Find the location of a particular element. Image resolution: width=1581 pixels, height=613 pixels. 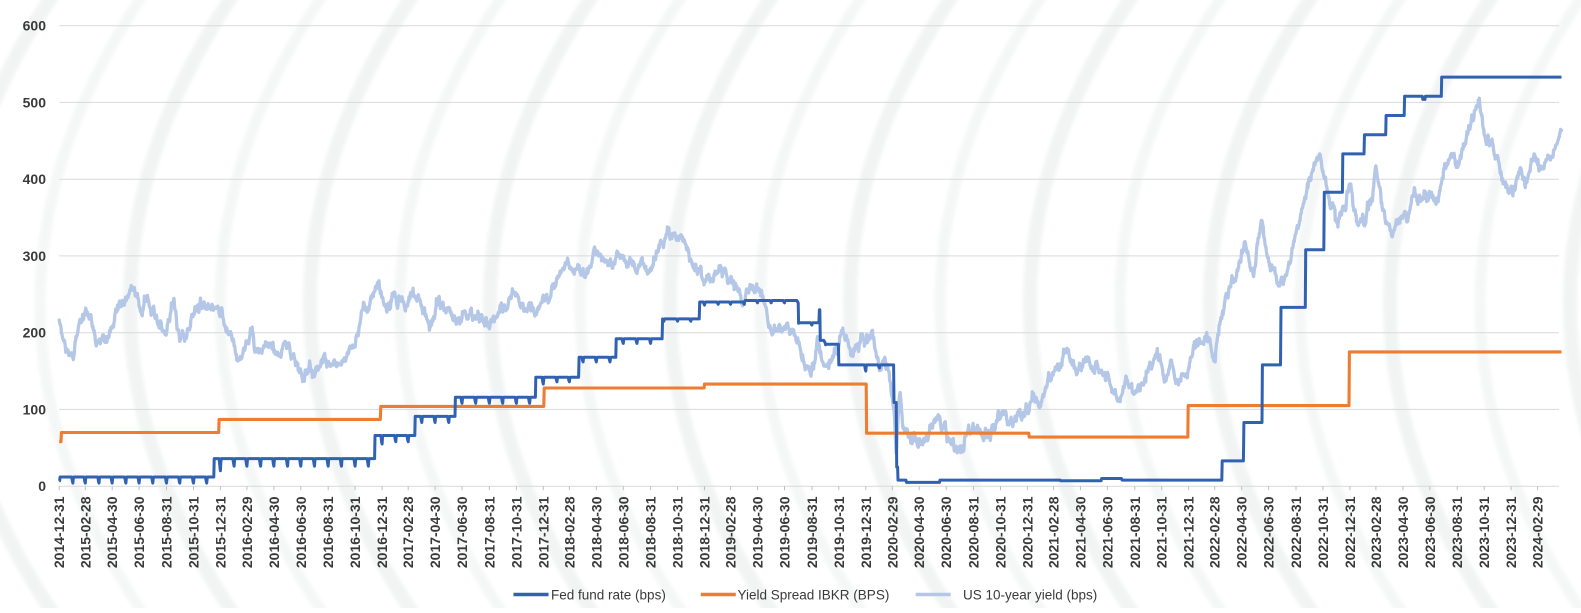

svg-text: 2018-08-31 is located at coordinates (651, 532).